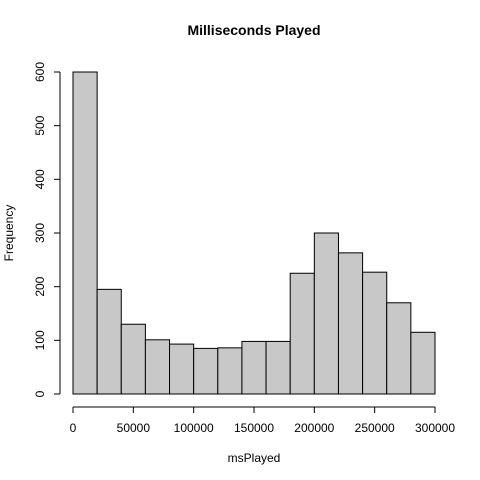 Image resolution: width=480 pixels, height=480 pixels. I want to click on y-axis: 0 100 200 300 400 500 600, so click(47, 229).